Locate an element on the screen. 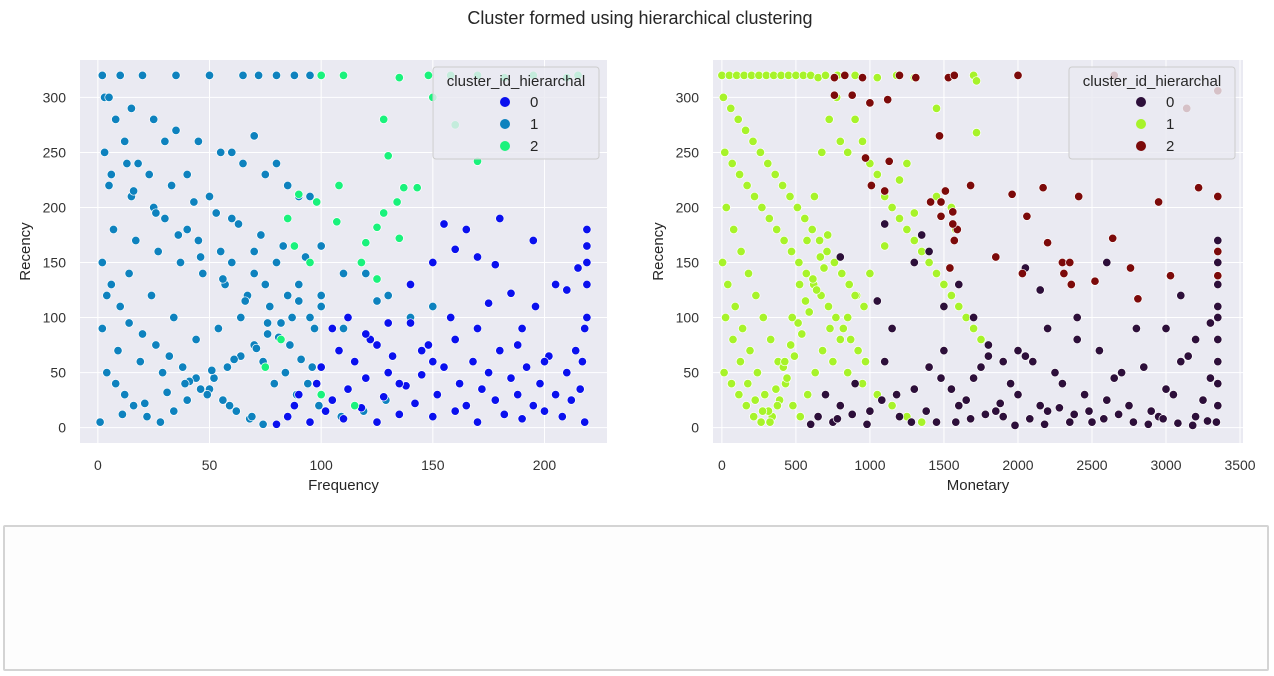 The width and height of the screenshot is (1274, 676). legend-label-0: 0 is located at coordinates (1170, 102).